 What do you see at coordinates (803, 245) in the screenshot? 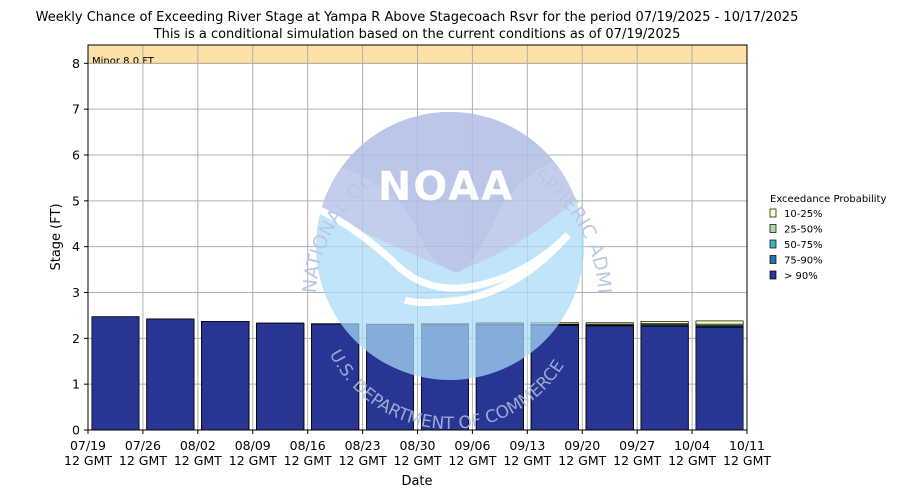
I see `legend-entry-label: 50-75%` at bounding box center [803, 245].